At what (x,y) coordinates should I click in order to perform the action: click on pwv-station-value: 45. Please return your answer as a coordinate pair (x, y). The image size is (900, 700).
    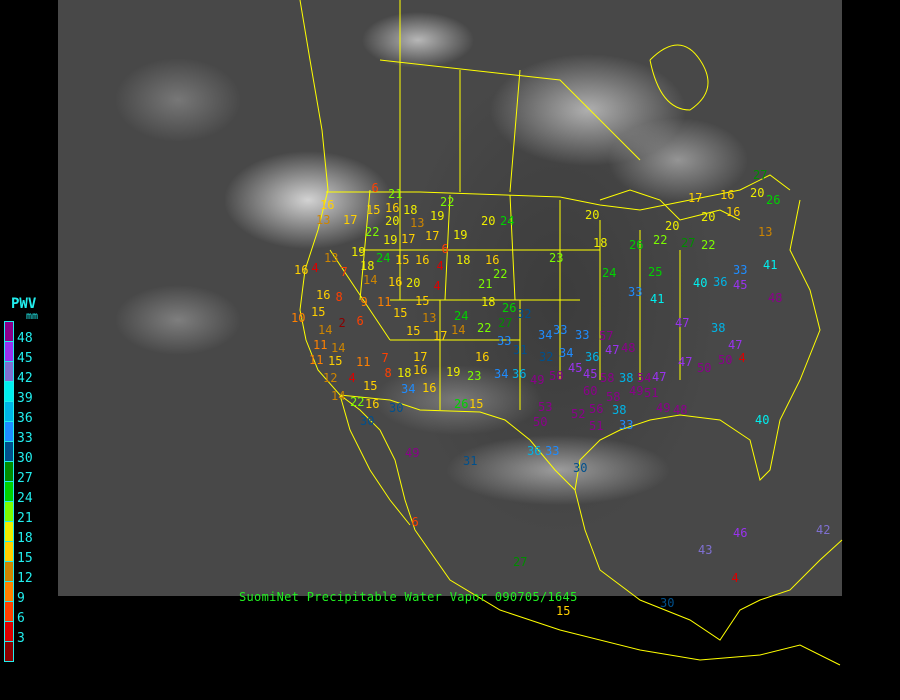
    Looking at the image, I should click on (740, 285).